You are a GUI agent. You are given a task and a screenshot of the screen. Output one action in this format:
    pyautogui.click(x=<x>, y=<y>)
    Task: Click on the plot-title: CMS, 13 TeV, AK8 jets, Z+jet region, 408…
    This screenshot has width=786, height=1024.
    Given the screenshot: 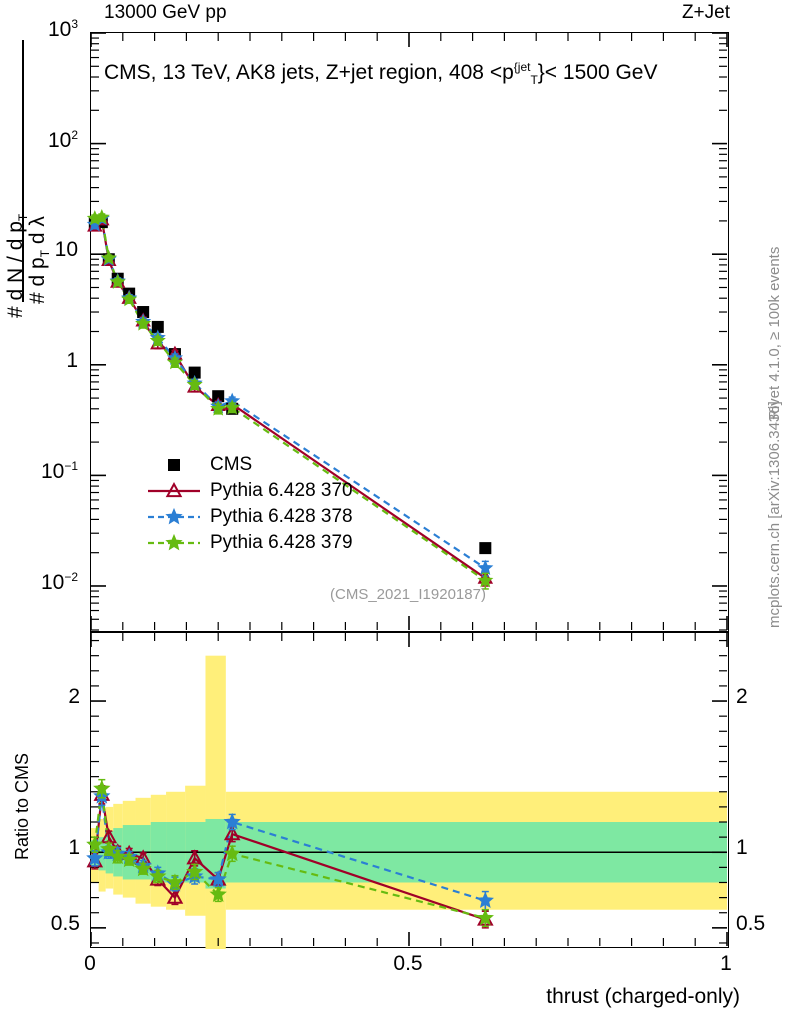 What is the action you would take?
    pyautogui.click(x=380, y=73)
    